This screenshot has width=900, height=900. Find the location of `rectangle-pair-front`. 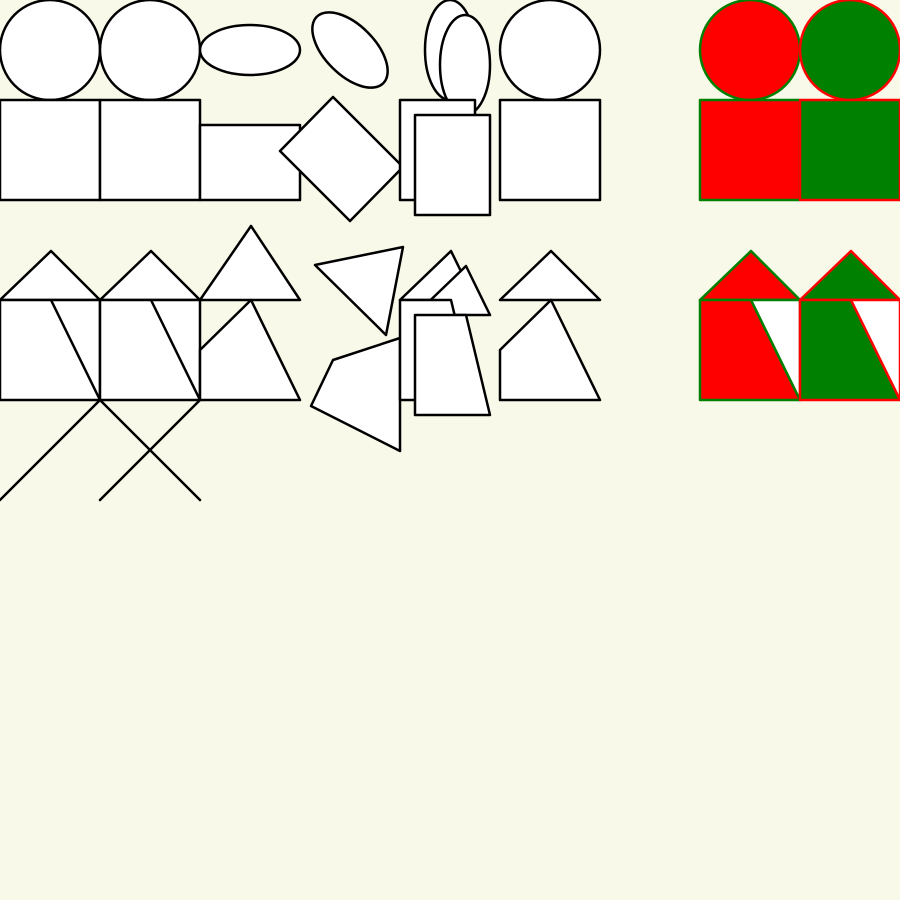

rectangle-pair-front is located at coordinates (452, 165).